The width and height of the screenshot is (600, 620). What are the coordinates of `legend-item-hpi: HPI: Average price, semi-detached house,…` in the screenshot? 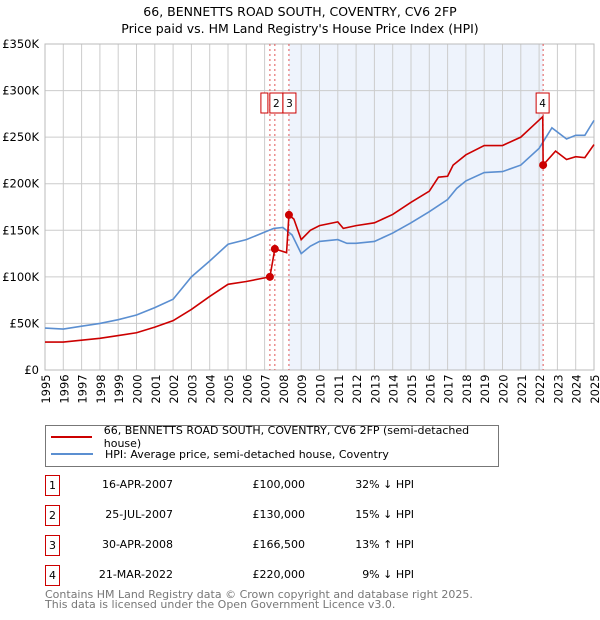 It's located at (217, 454).